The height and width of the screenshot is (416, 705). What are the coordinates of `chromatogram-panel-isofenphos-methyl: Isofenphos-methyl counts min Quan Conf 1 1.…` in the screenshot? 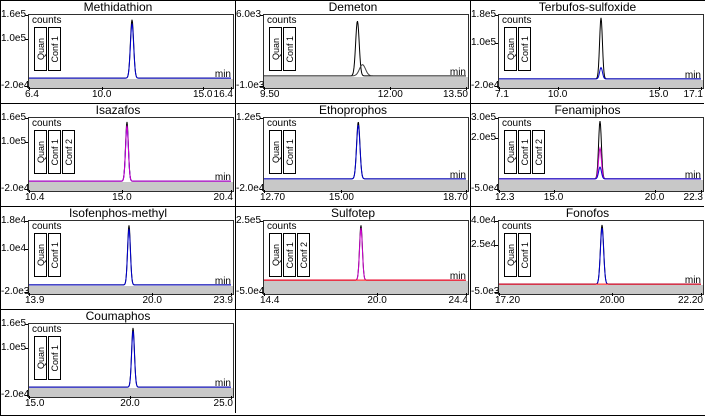 It's located at (118, 258).